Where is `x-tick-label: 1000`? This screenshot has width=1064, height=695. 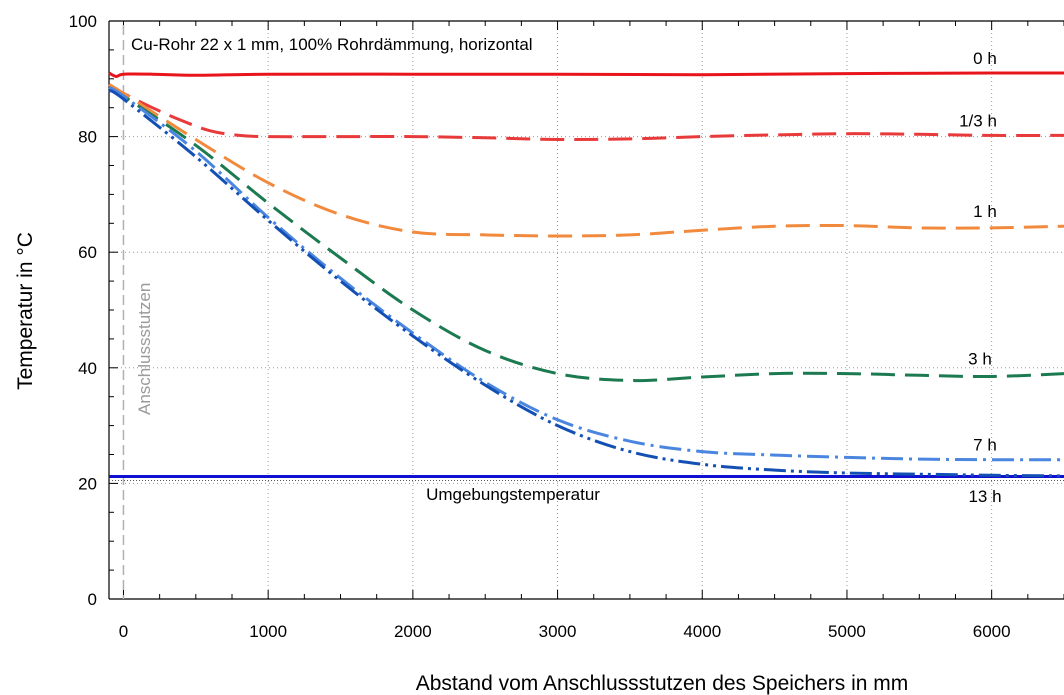
x-tick-label: 1000 is located at coordinates (268, 631).